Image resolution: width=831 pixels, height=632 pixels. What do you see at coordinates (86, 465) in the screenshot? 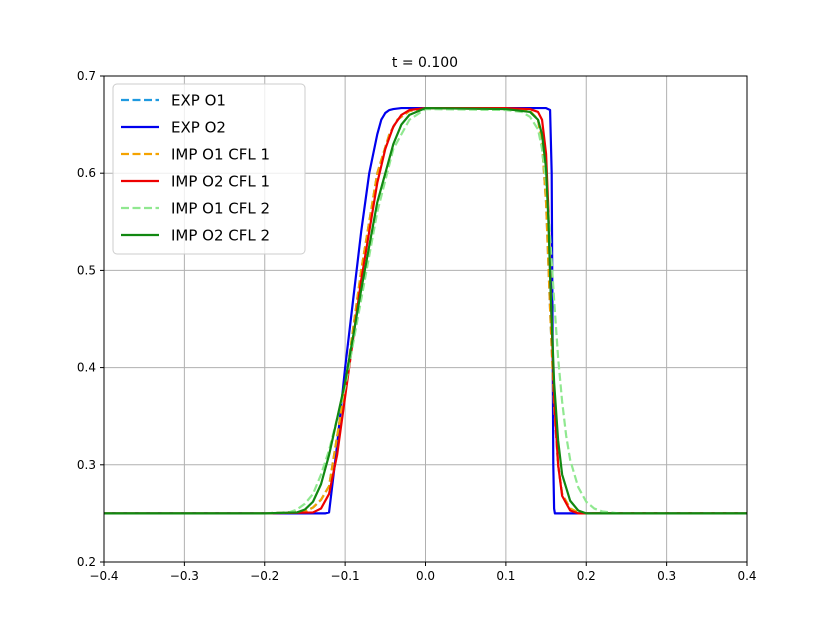
I see `y-tick-label: 0.3` at bounding box center [86, 465].